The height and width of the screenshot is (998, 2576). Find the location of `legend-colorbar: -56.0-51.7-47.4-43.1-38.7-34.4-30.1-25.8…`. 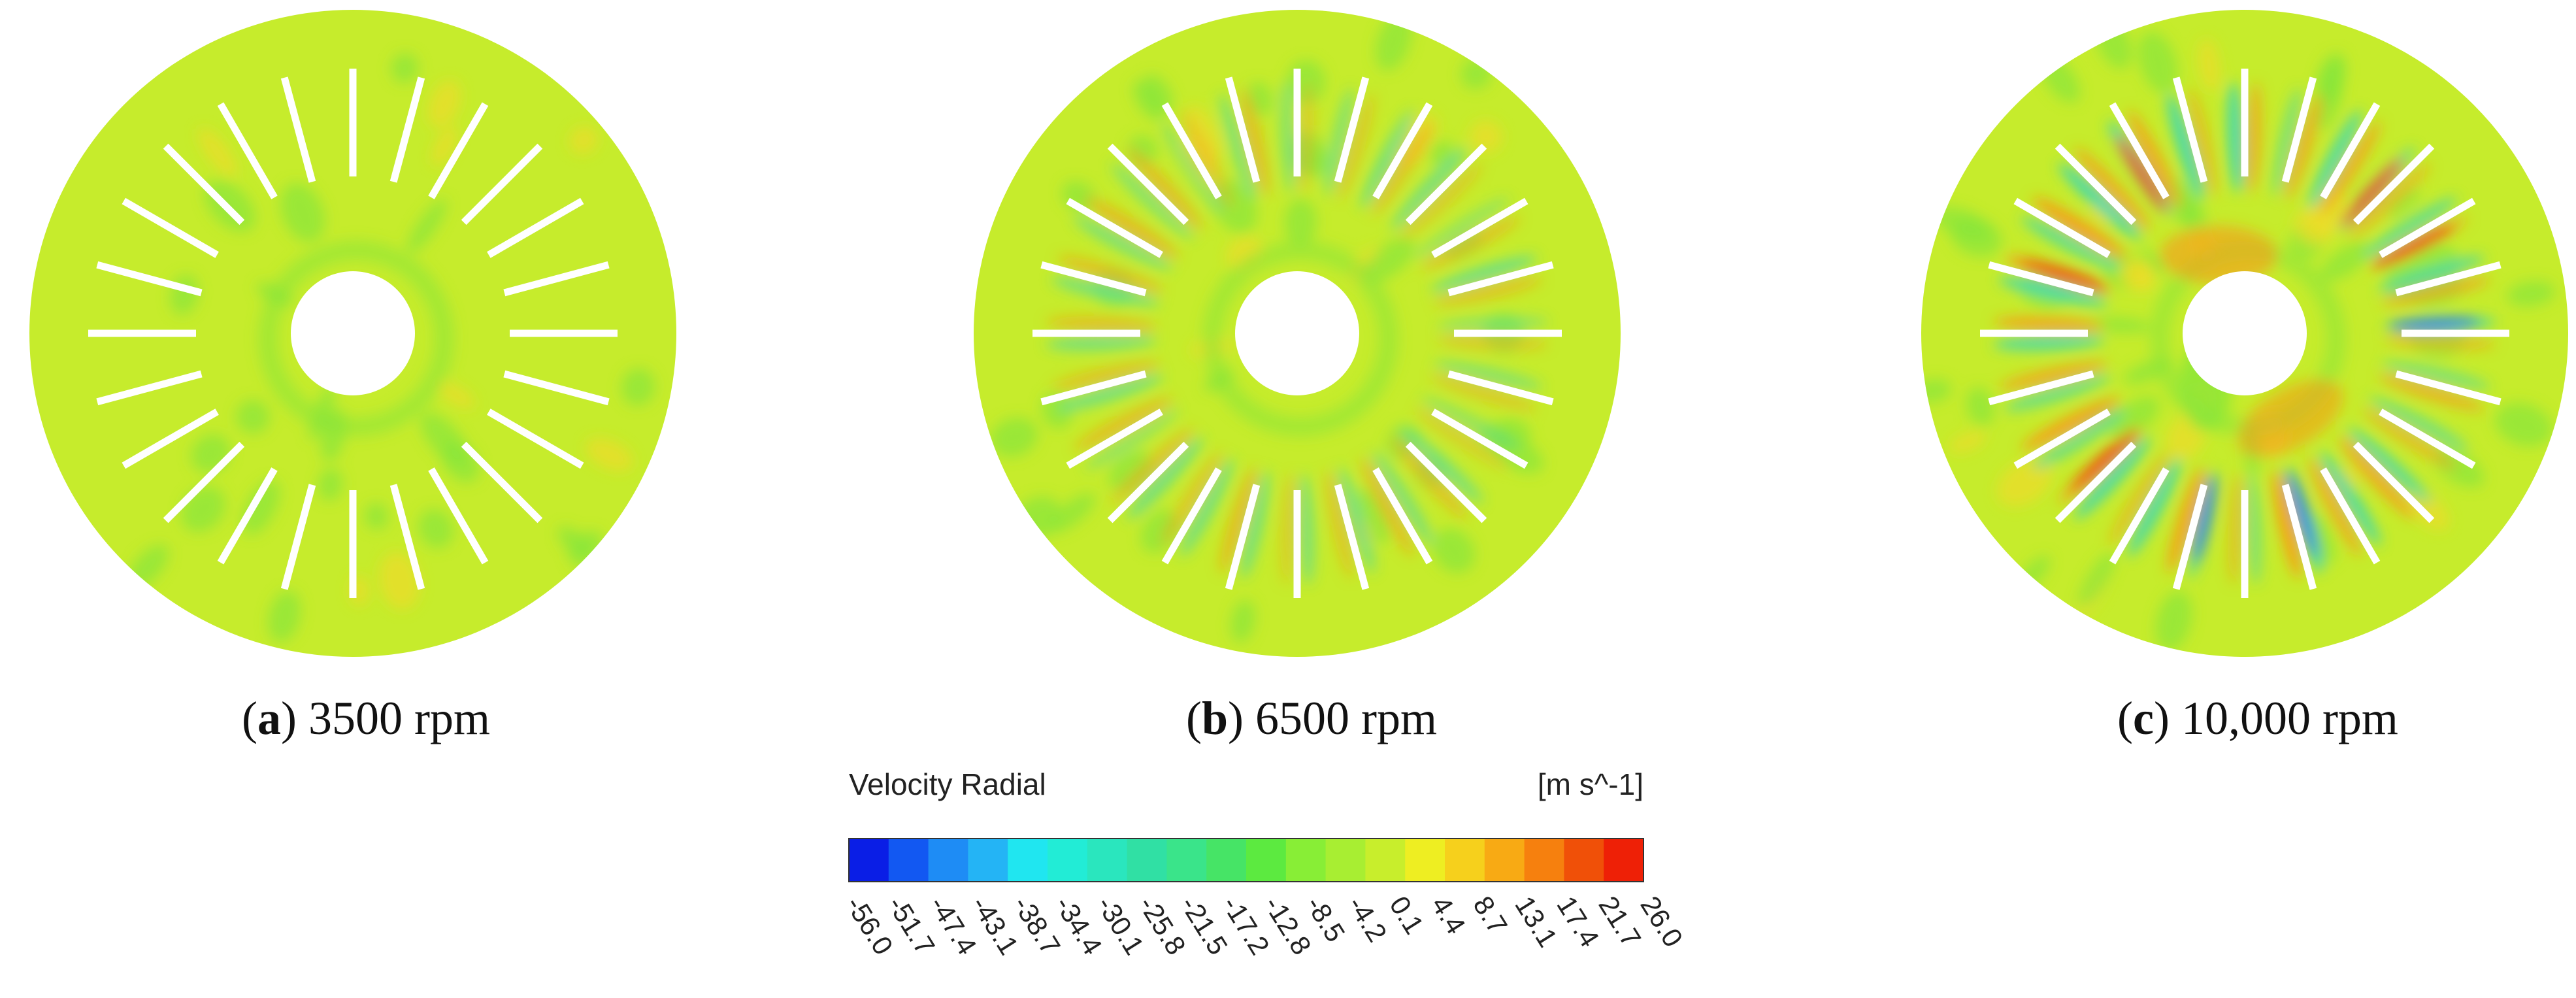

legend-colorbar: -56.0-51.7-47.4-43.1-38.7-34.4-30.1-25.8… is located at coordinates (1264, 899).